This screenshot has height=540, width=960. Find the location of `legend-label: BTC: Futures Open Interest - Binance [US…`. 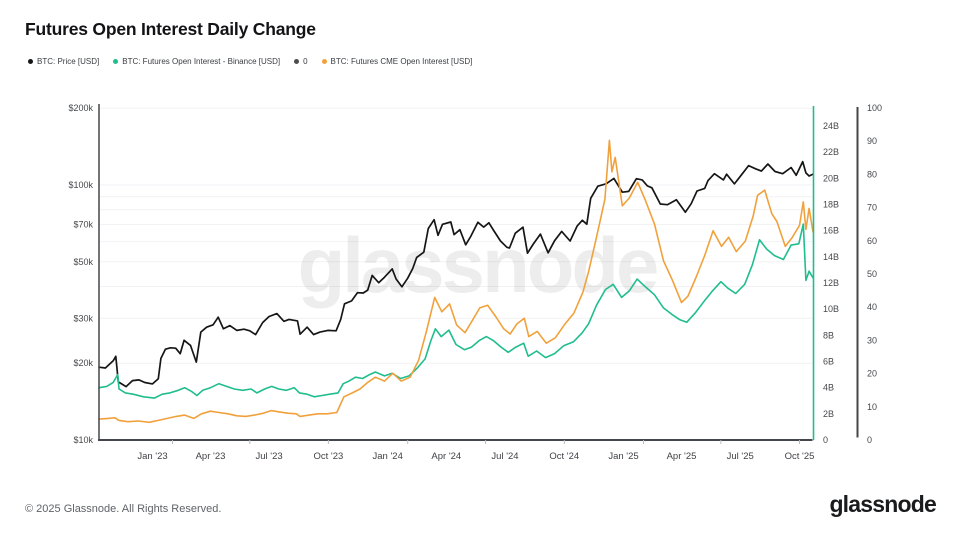

legend-label: BTC: Futures Open Interest - Binance [US… is located at coordinates (201, 61).